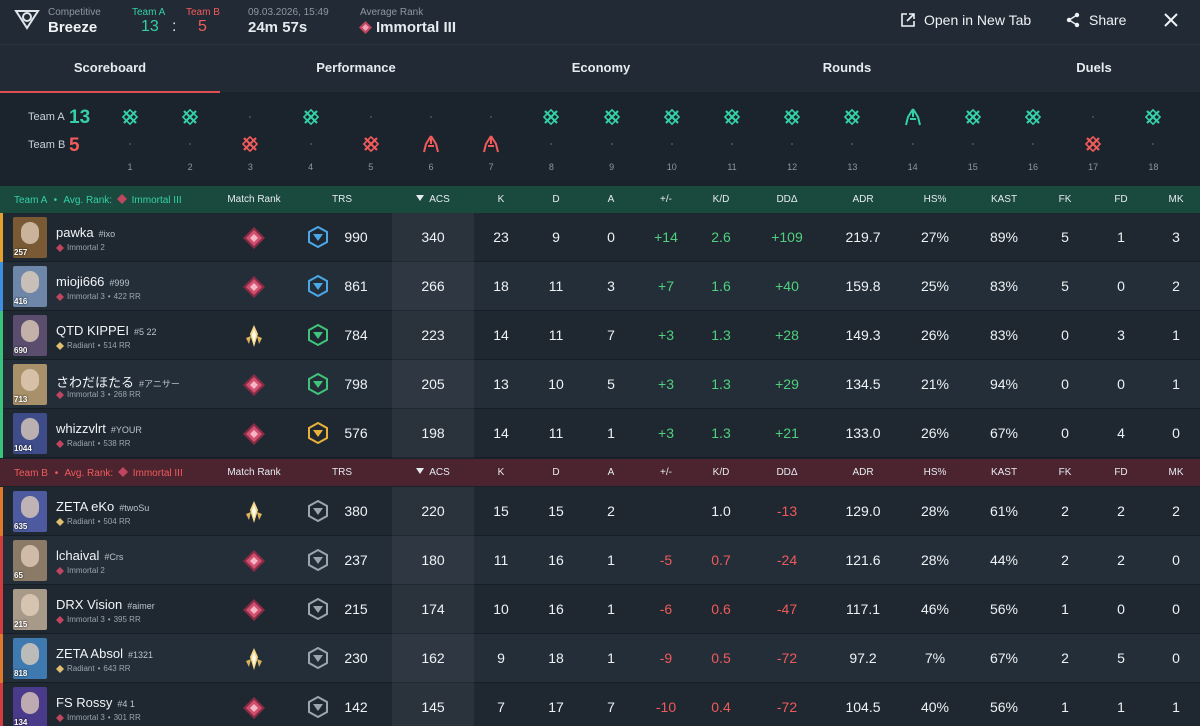 The height and width of the screenshot is (726, 1200). I want to click on round-number: 8, so click(551, 167).